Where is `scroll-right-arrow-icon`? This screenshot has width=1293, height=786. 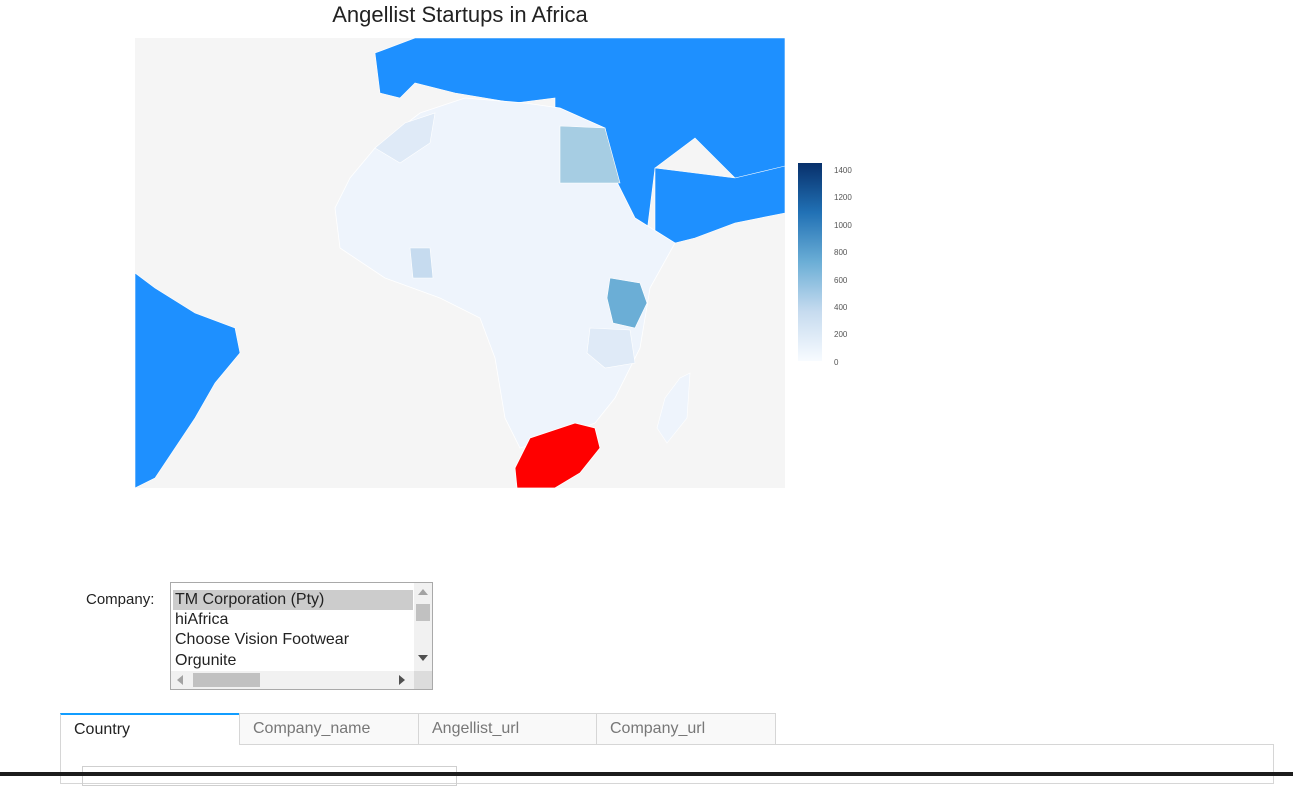
scroll-right-arrow-icon is located at coordinates (402, 680).